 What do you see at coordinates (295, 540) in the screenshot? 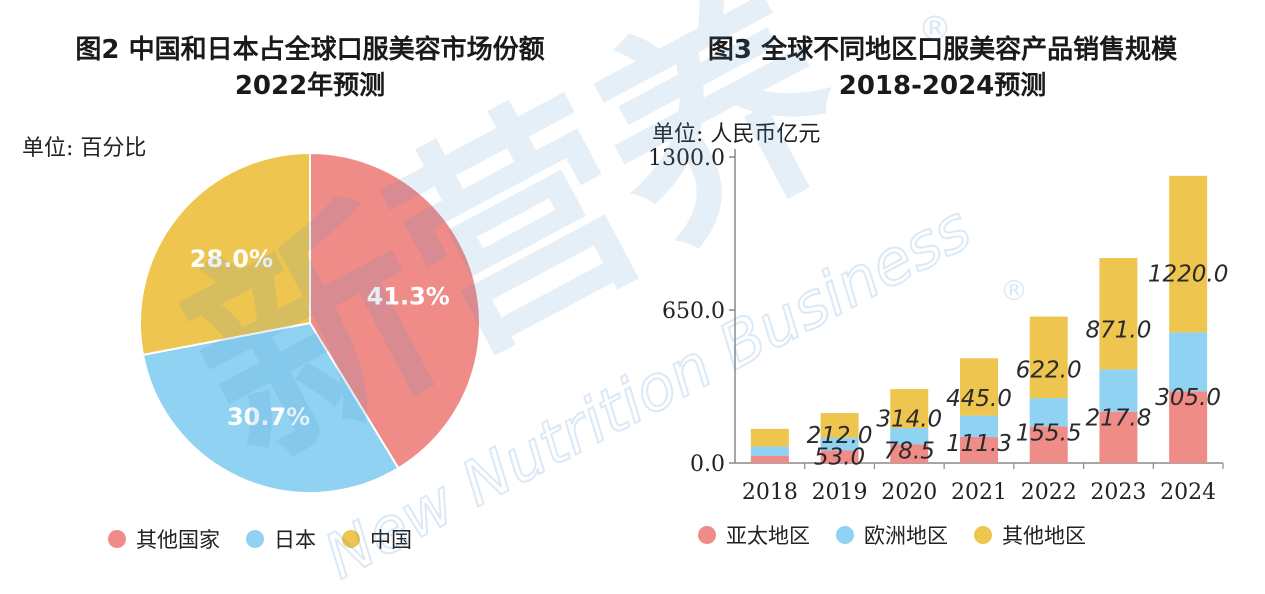
I see `legend-label-japan: 日本` at bounding box center [295, 540].